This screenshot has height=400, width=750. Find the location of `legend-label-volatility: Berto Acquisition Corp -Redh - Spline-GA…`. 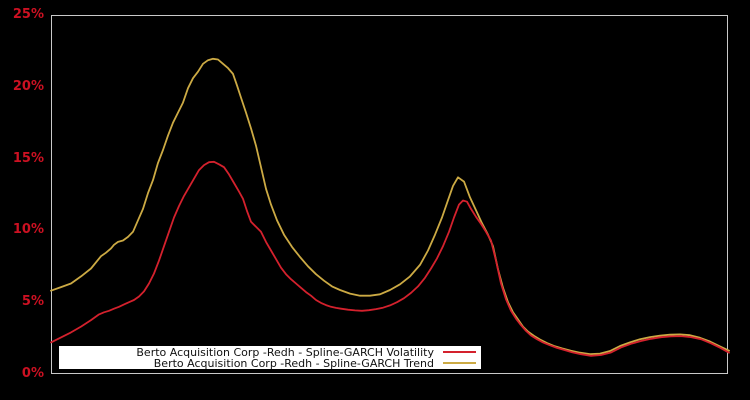

legend-label-volatility: Berto Acquisition Corp -Redh - Spline-GA… is located at coordinates (285, 352).